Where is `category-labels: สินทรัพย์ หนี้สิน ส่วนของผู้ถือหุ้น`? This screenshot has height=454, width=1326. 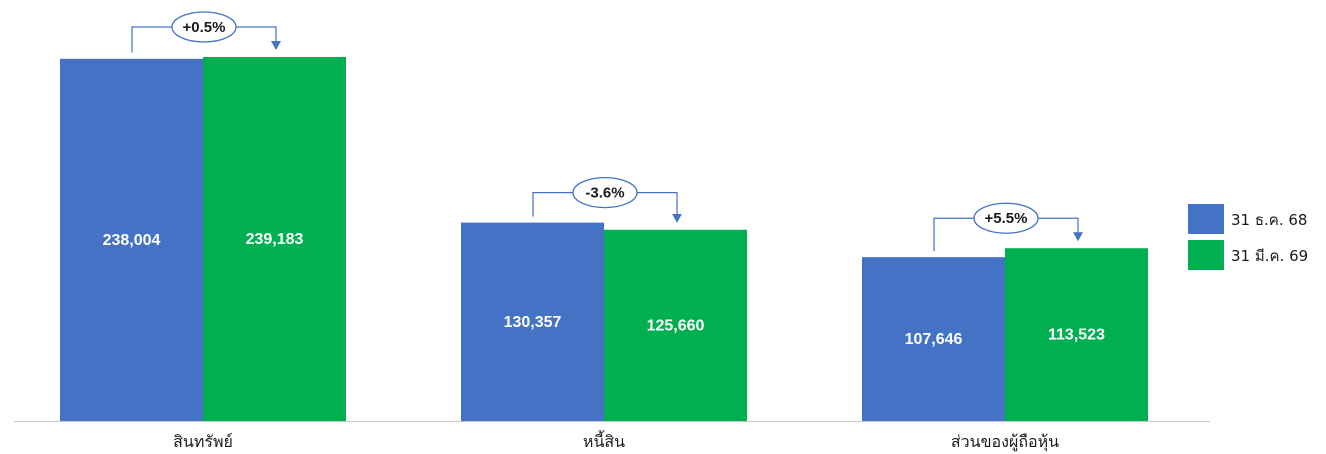
category-labels: สินทรัพย์ หนี้สิน ส่วนของผู้ถือหุ้น is located at coordinates (616, 441).